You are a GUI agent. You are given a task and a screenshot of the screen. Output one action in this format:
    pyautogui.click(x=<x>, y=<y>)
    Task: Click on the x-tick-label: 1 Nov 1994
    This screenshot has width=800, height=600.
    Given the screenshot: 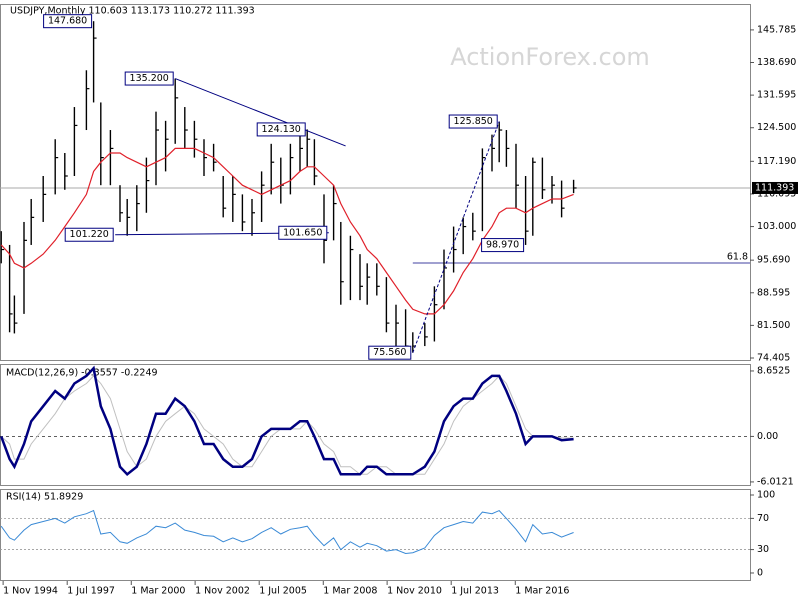 What is the action you would take?
    pyautogui.click(x=30, y=591)
    